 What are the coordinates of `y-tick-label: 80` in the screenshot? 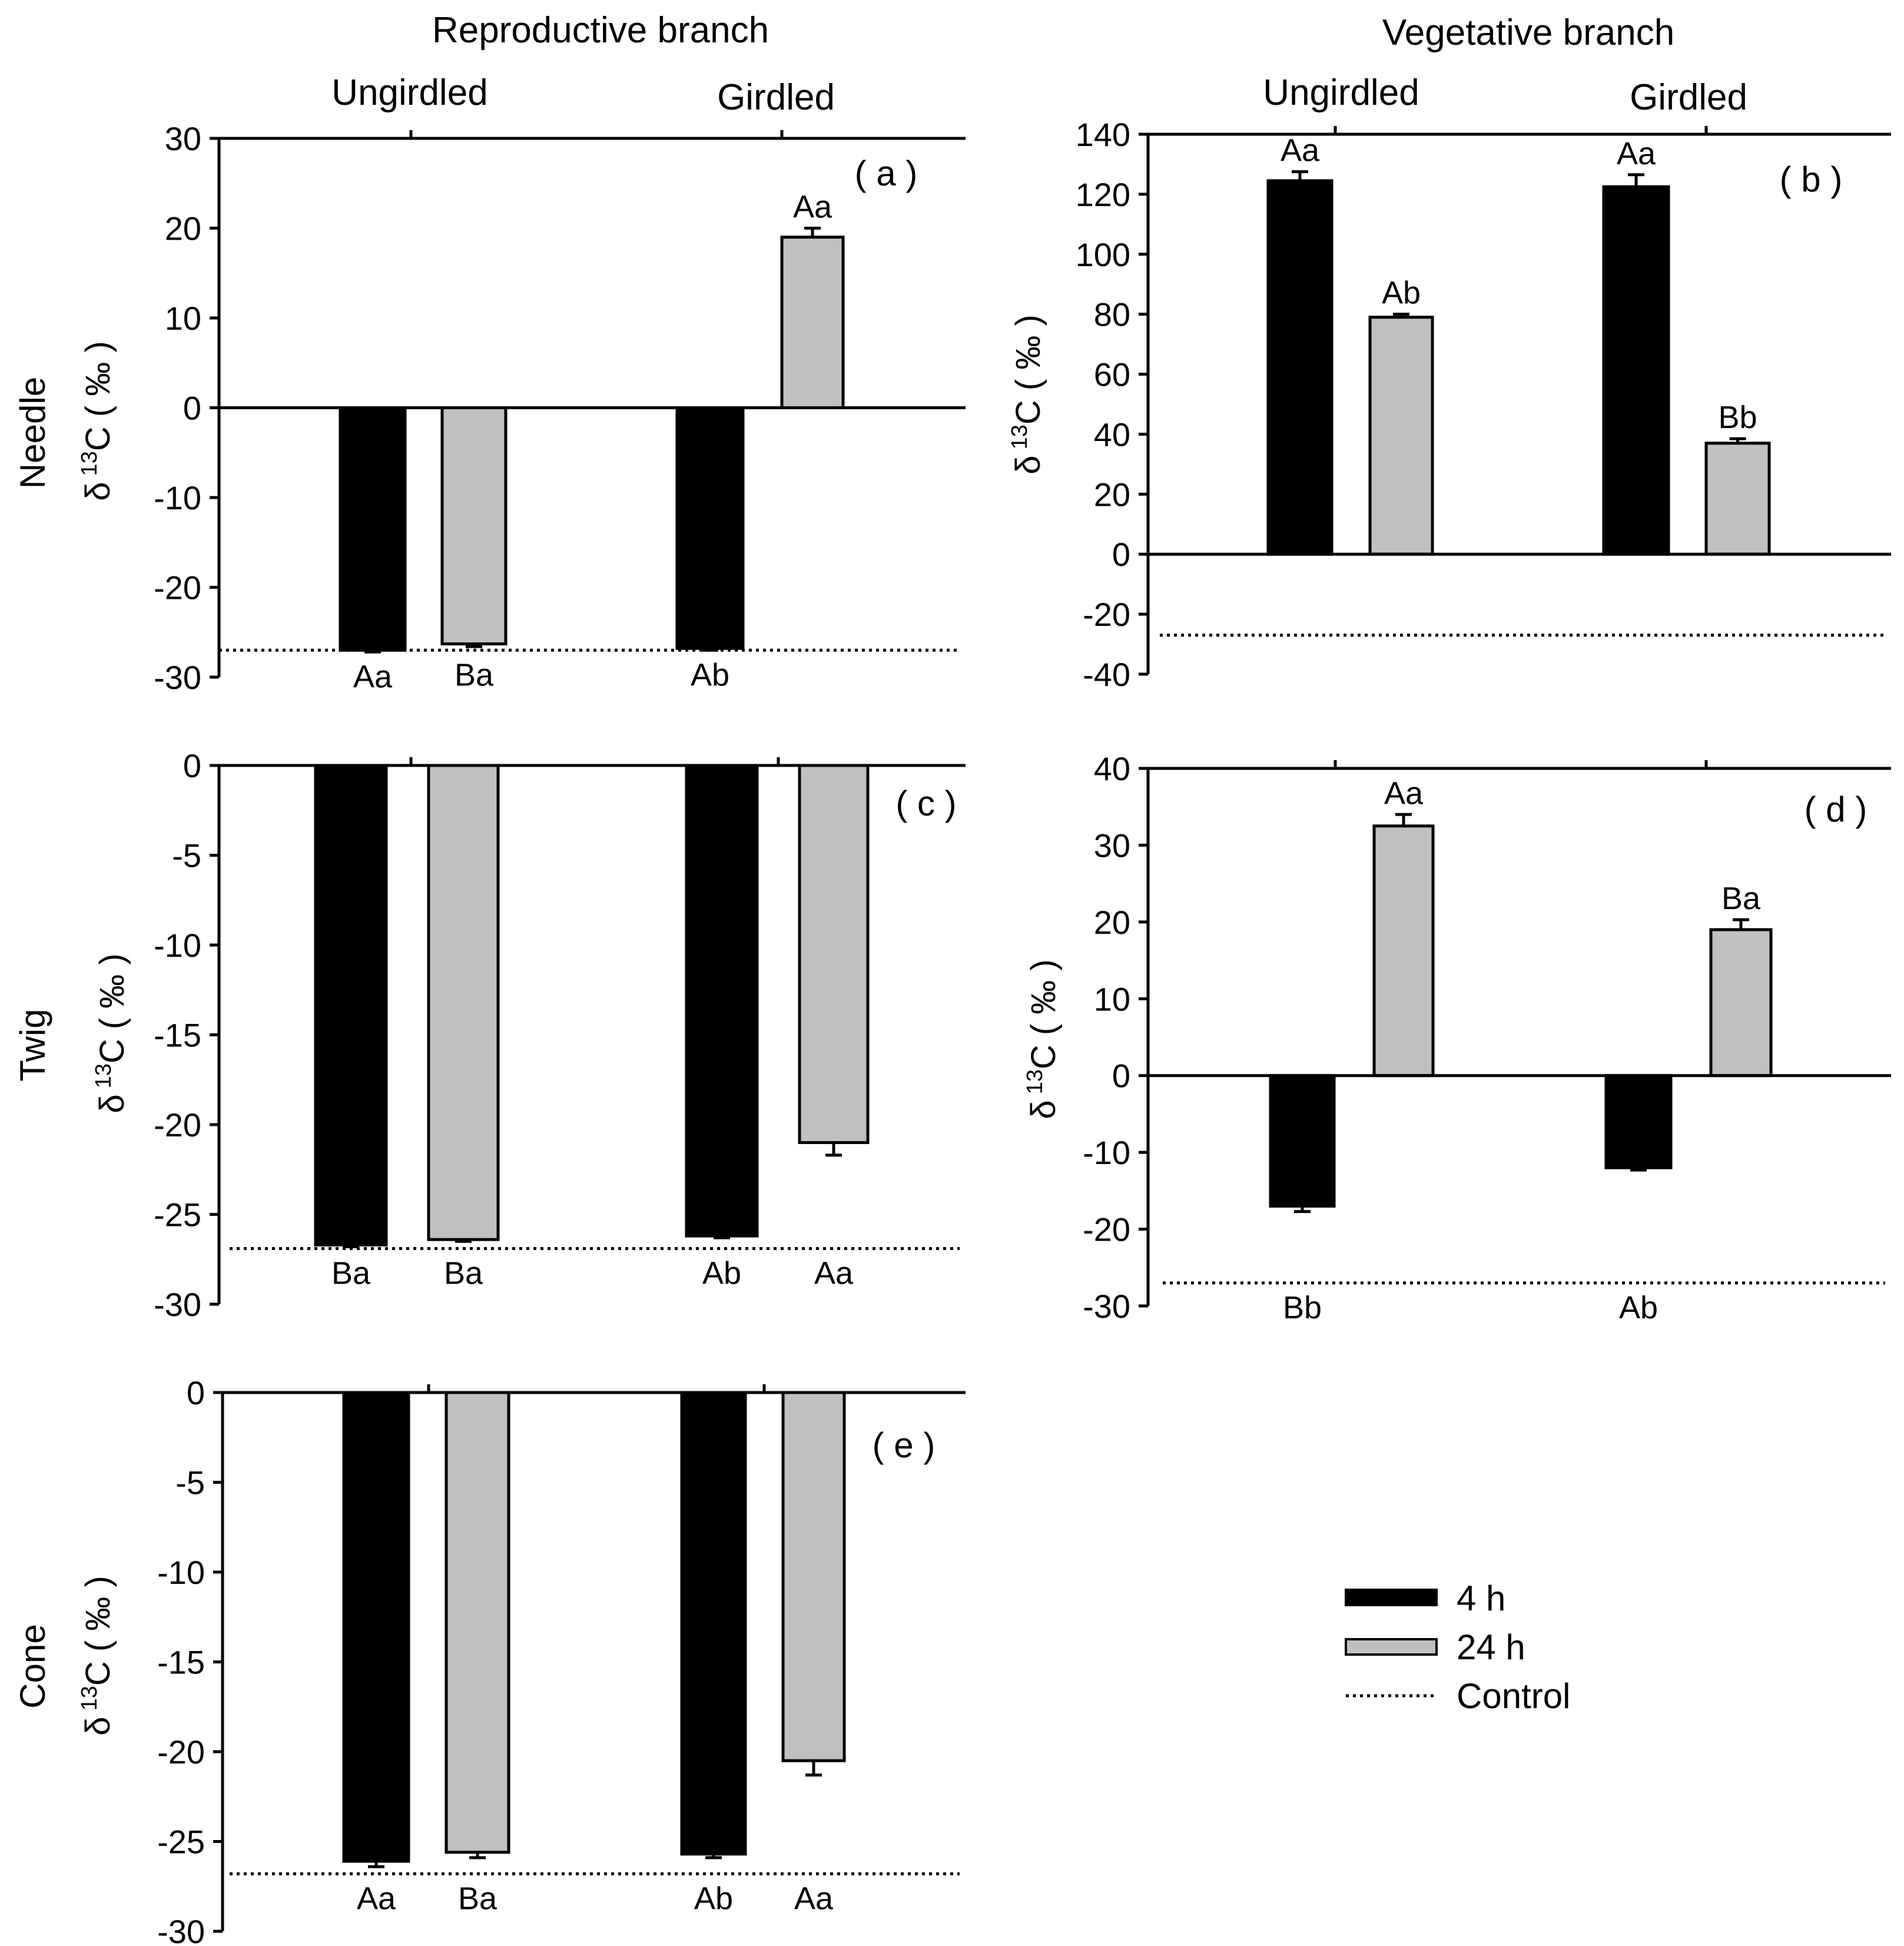 It's located at (1112, 314).